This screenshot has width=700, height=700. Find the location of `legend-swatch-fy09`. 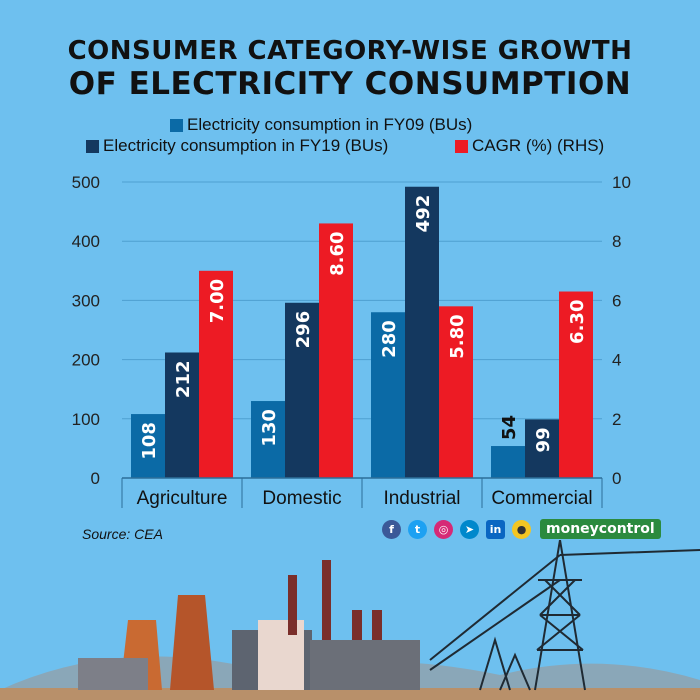

legend-swatch-fy09 is located at coordinates (176, 125).